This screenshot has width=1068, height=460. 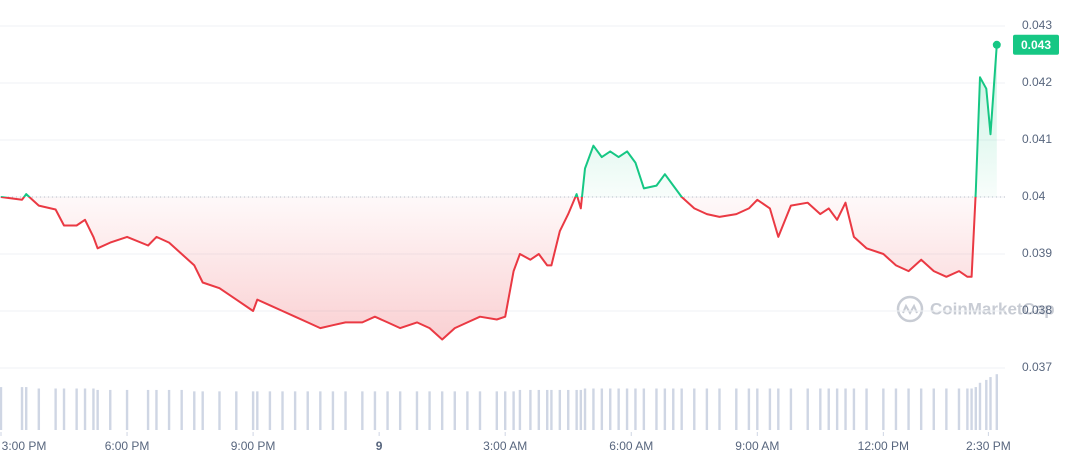 I want to click on watermark: CoinMarketCap, so click(x=975, y=309).